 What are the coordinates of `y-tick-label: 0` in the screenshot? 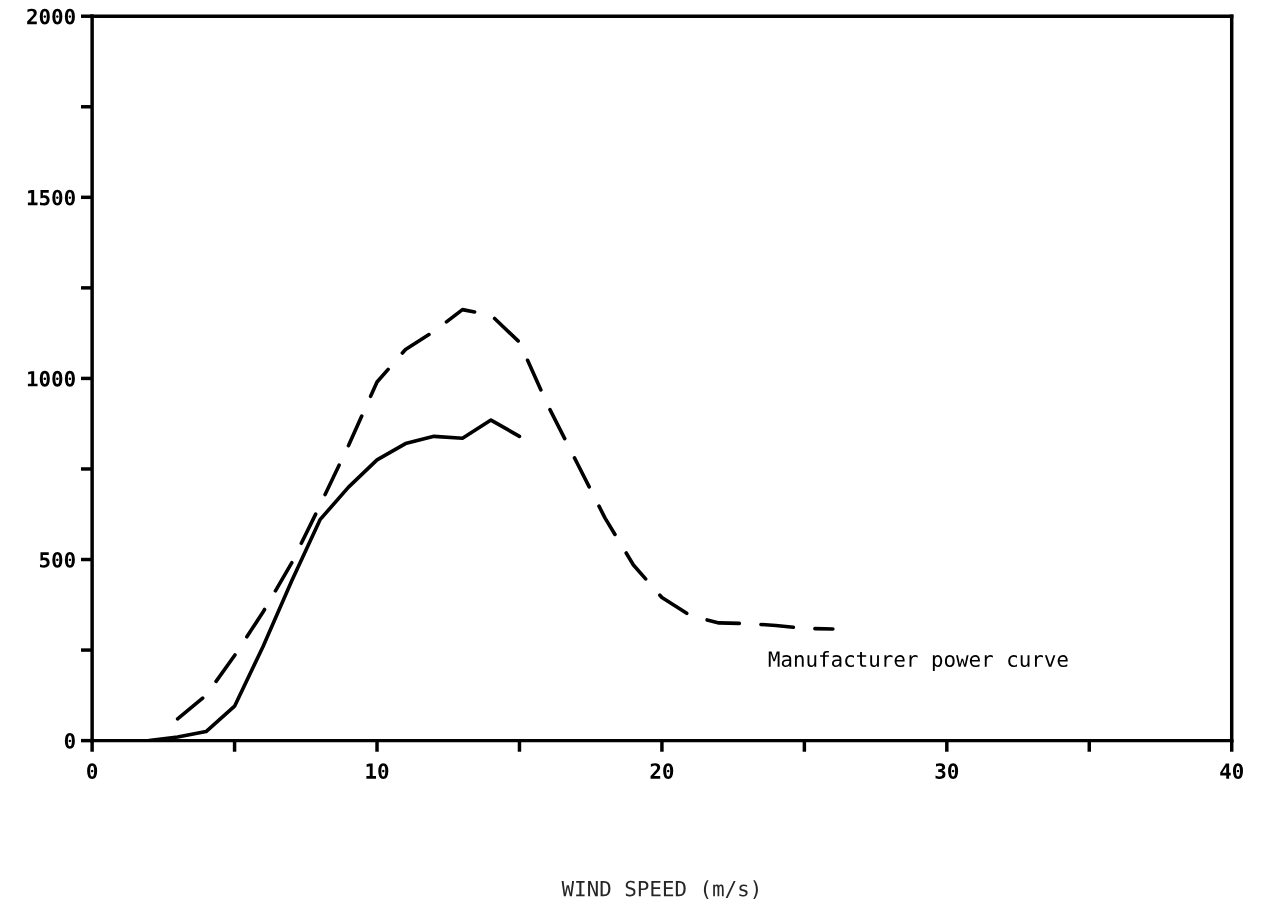 It's located at (69, 741).